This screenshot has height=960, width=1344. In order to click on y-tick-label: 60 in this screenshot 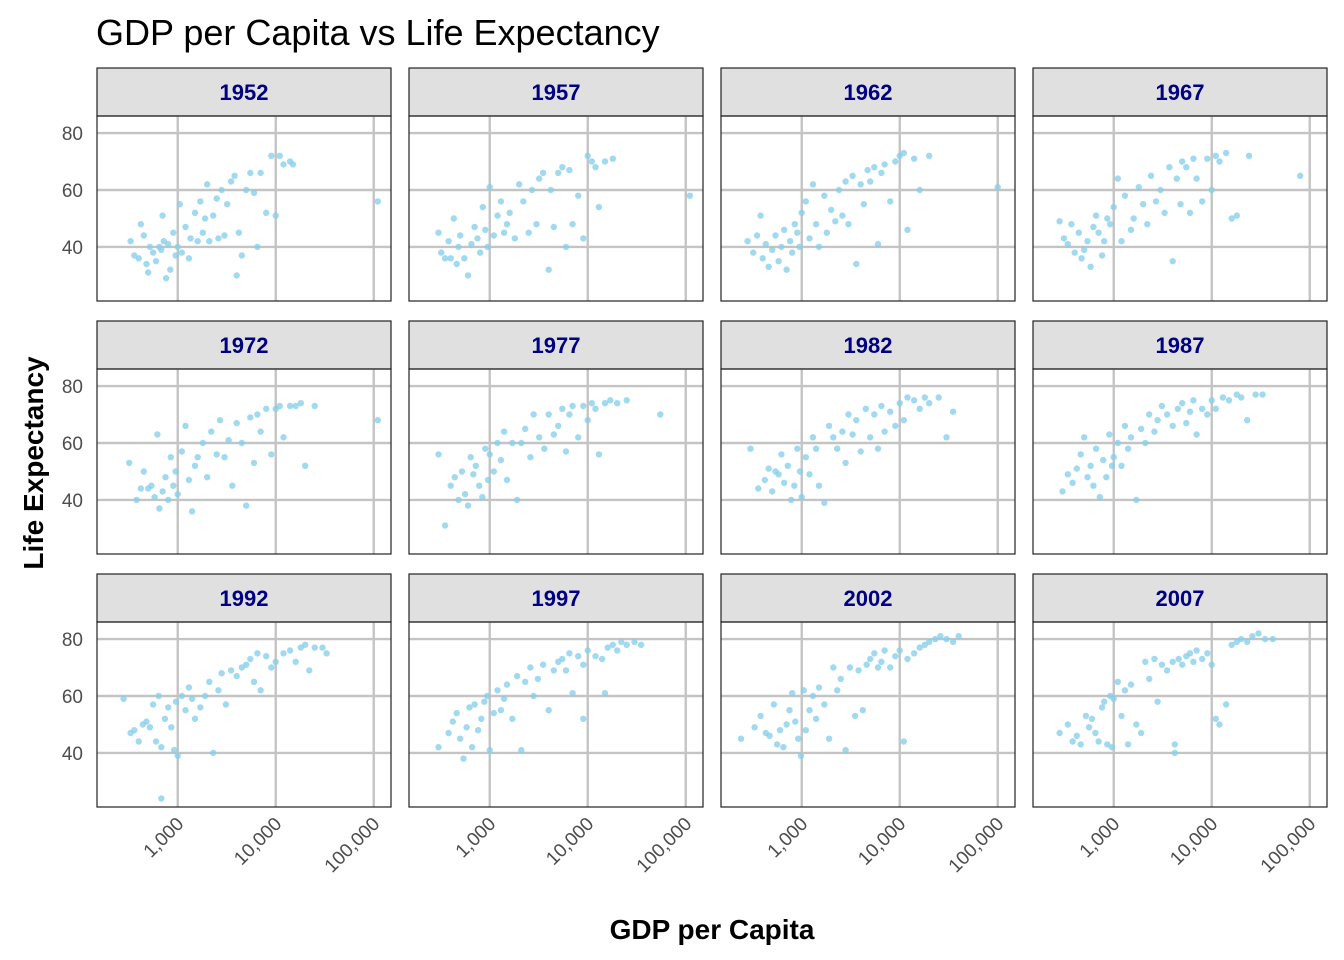, I will do `click(72, 697)`.